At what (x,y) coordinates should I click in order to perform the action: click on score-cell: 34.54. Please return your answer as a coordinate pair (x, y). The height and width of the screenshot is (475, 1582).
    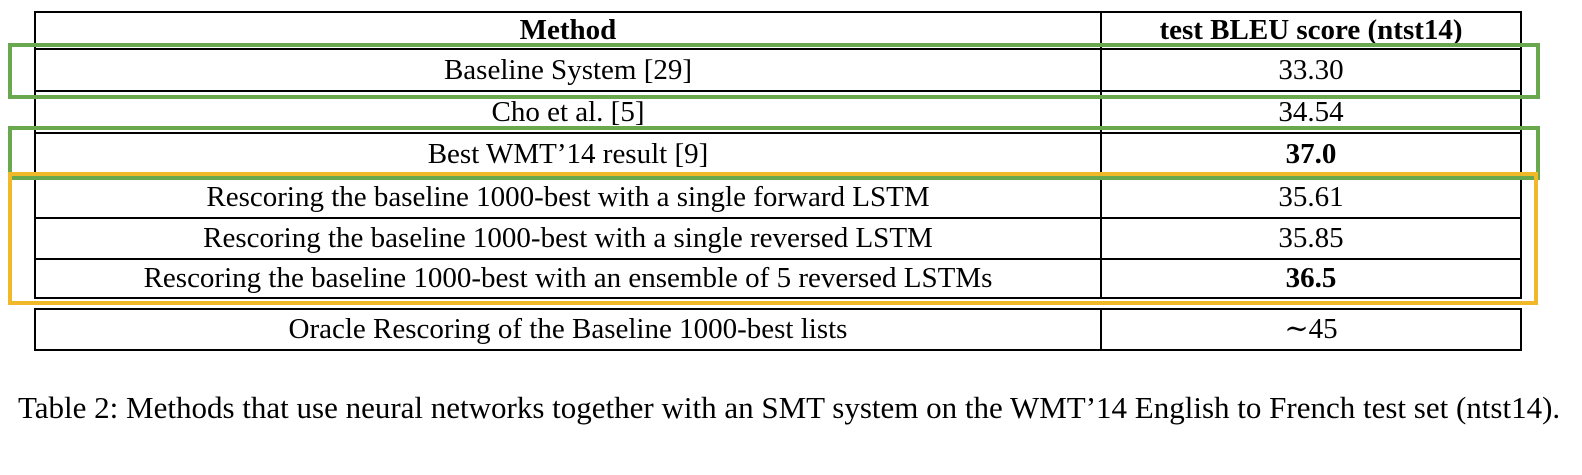
    Looking at the image, I should click on (1311, 111).